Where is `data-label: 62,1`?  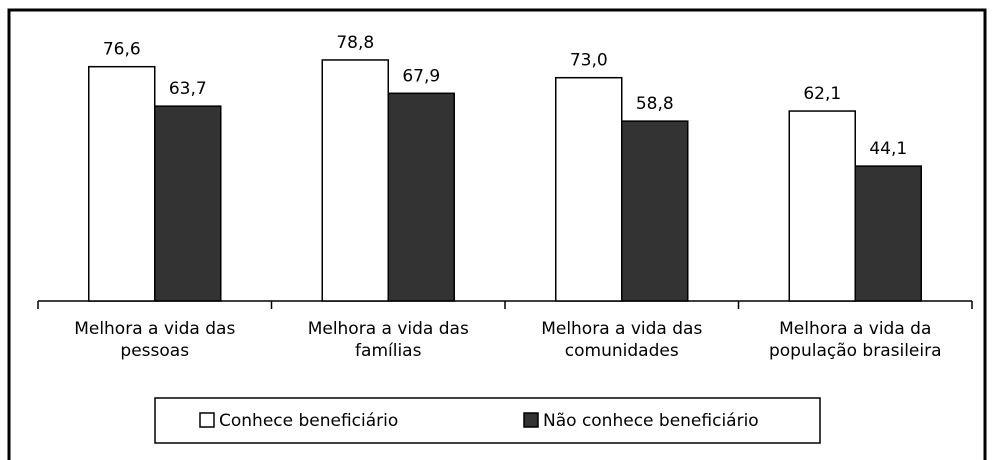 data-label: 62,1 is located at coordinates (822, 94).